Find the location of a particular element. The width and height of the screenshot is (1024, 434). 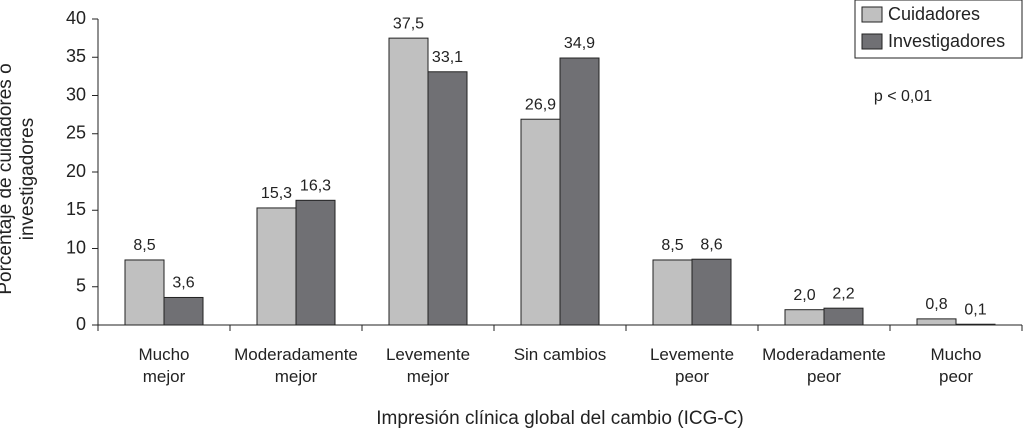

legend-label: Investigadores is located at coordinates (946, 41).